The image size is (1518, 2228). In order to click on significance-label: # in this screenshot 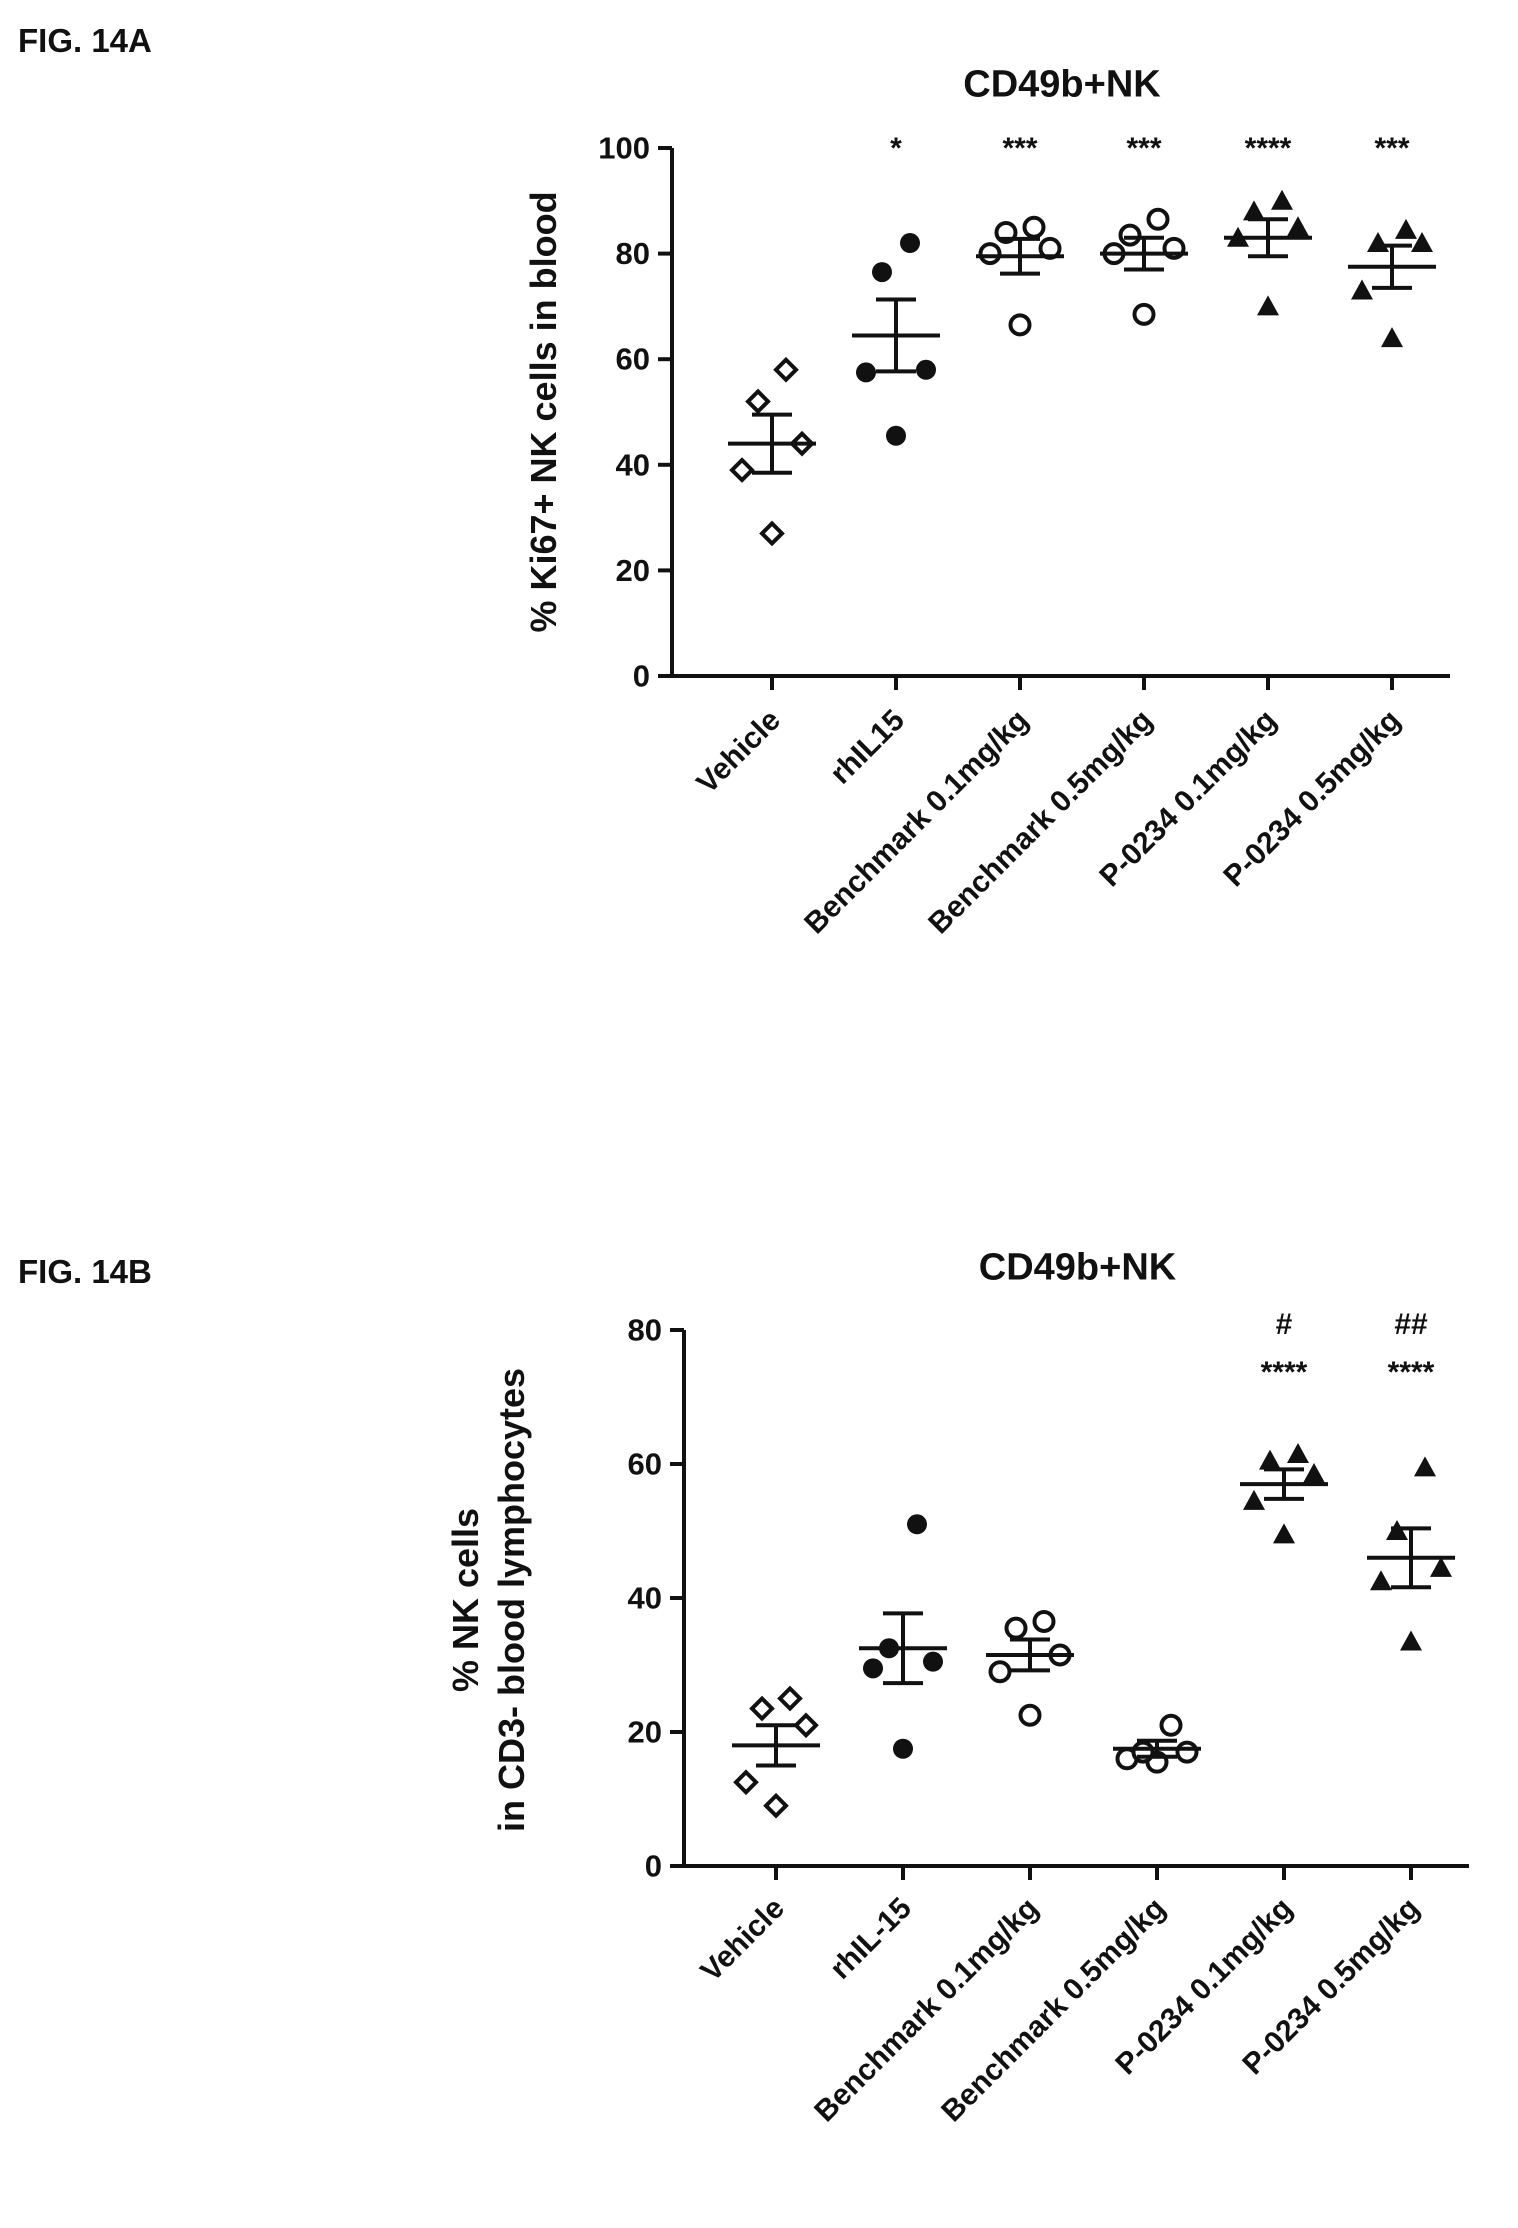, I will do `click(1284, 1324)`.